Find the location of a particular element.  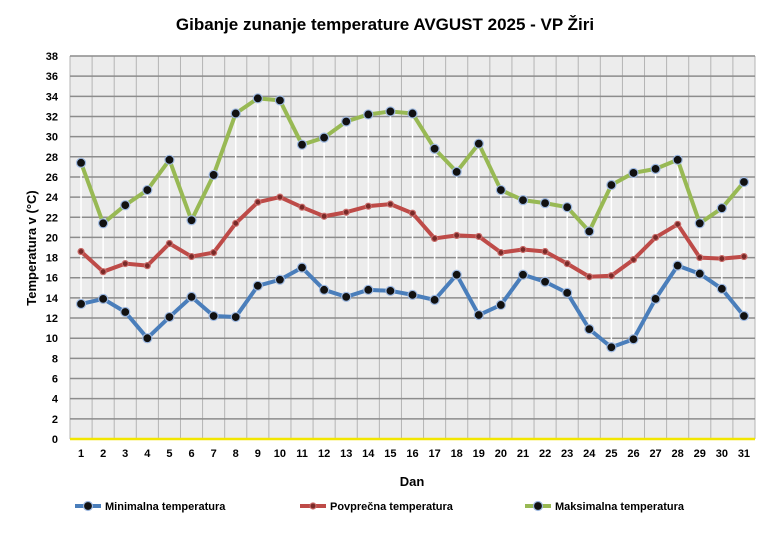

x-tick-label: 25 is located at coordinates (611, 454).